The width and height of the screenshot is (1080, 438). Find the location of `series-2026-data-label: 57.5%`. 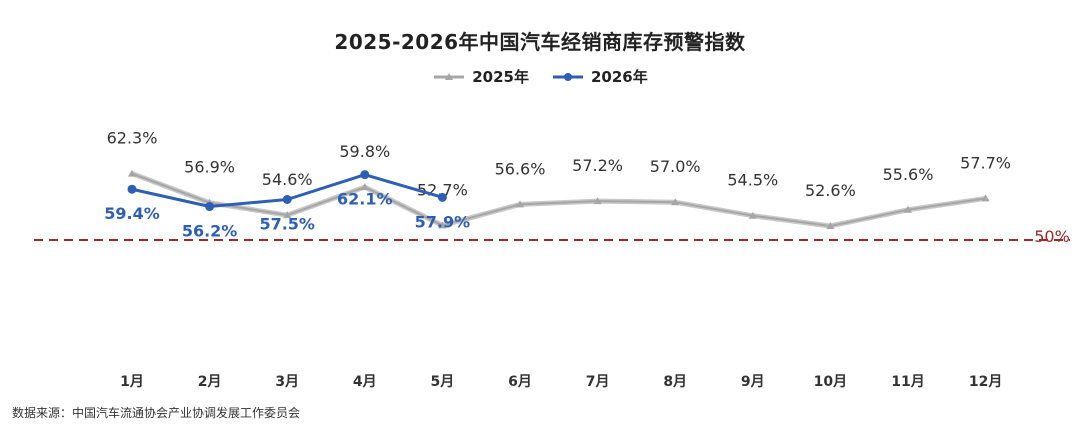

series-2026-data-label: 57.5% is located at coordinates (287, 224).